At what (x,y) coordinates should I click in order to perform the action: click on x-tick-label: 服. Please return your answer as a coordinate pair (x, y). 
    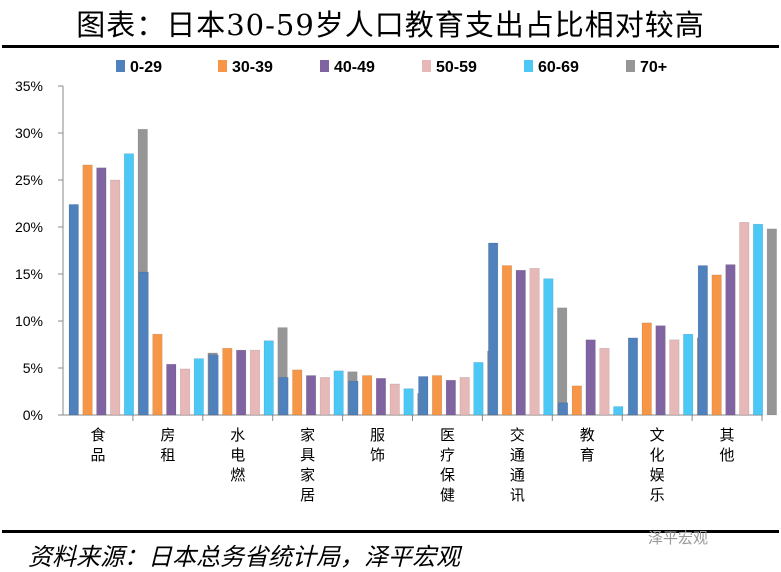
    Looking at the image, I should click on (377, 435).